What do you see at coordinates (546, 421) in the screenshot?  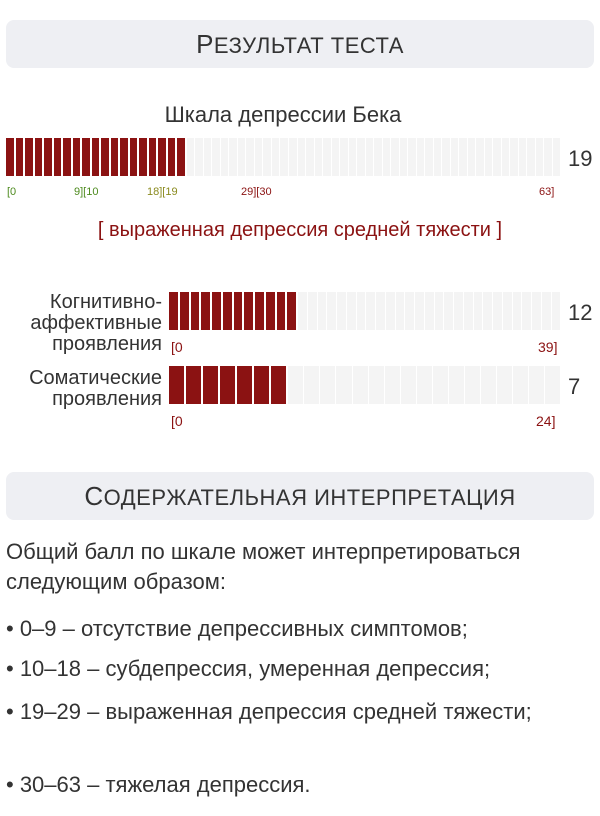 I see `subscale-somatic-max: 24]` at bounding box center [546, 421].